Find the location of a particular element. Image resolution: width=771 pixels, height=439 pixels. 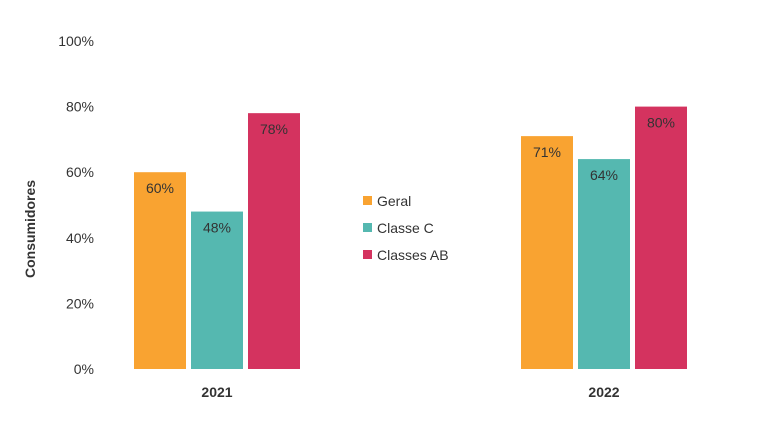

y-tick-label: 100% is located at coordinates (76, 41).